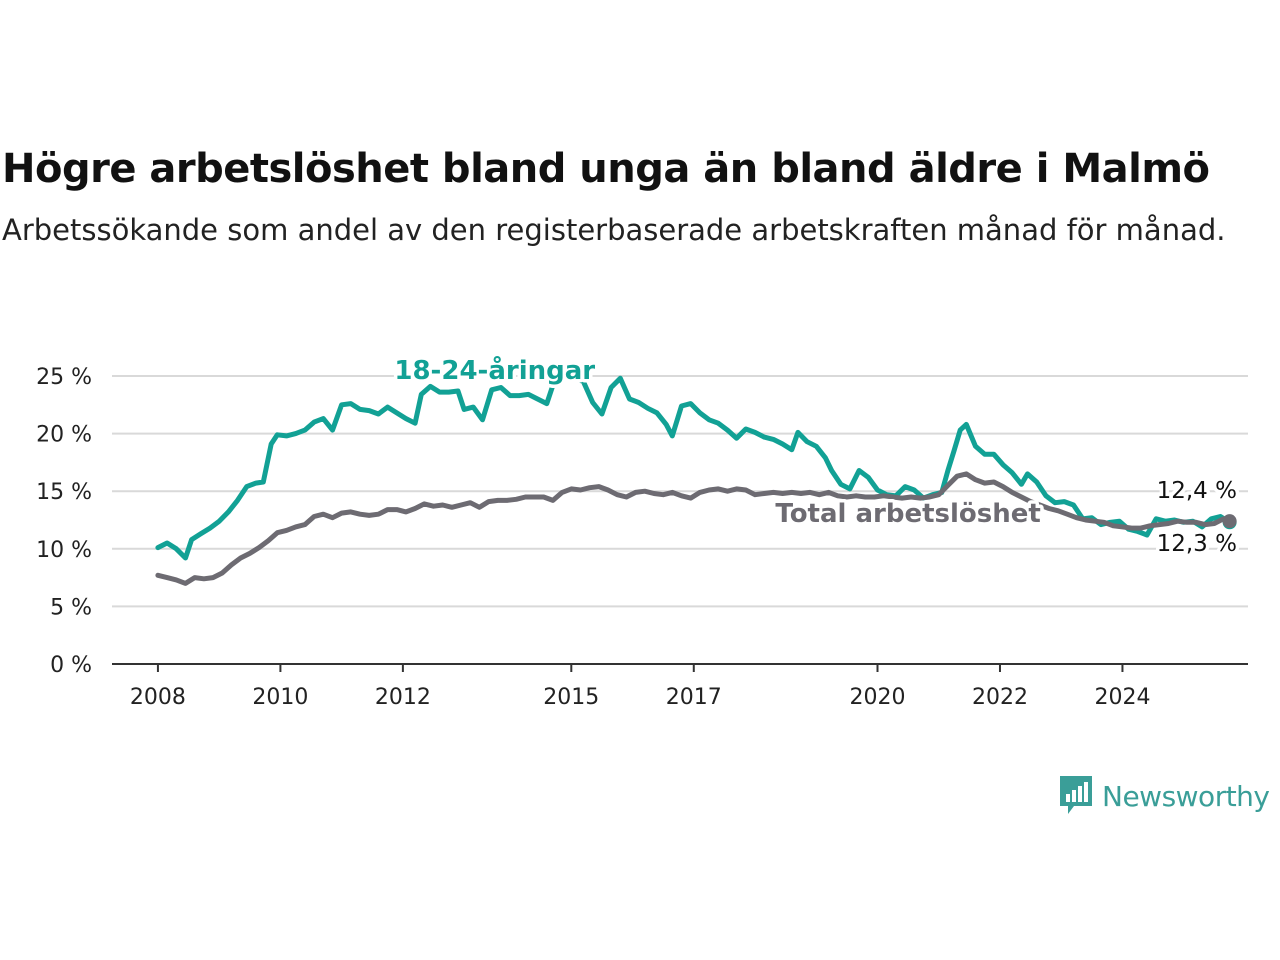 The height and width of the screenshot is (960, 1280). What do you see at coordinates (1186, 796) in the screenshot?
I see `brand-name: Newsworthy` at bounding box center [1186, 796].